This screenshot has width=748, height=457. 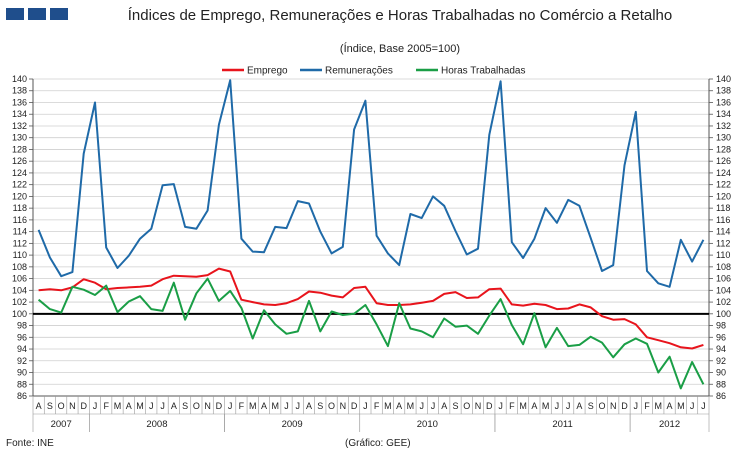 What do you see at coordinates (723, 243) in the screenshot?
I see `y-tick-label-right: 112` at bounding box center [723, 243].